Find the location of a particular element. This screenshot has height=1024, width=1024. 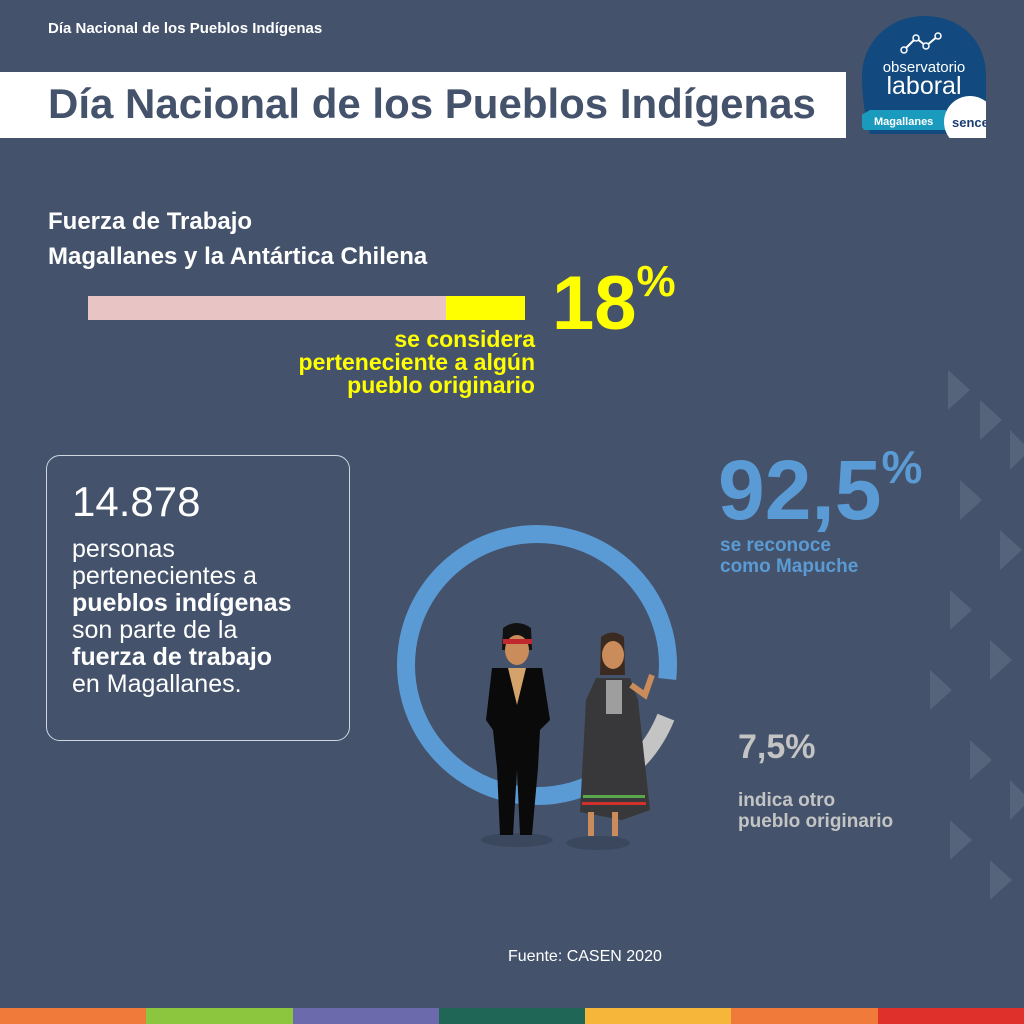

indigenous-share-fill is located at coordinates (485, 308).